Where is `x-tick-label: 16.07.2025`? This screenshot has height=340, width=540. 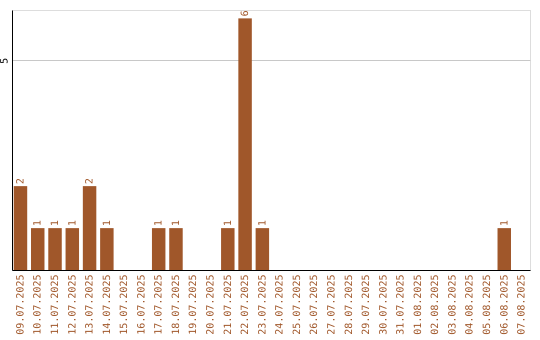 x-tick-label: 16.07.2025 is located at coordinates (142, 304).